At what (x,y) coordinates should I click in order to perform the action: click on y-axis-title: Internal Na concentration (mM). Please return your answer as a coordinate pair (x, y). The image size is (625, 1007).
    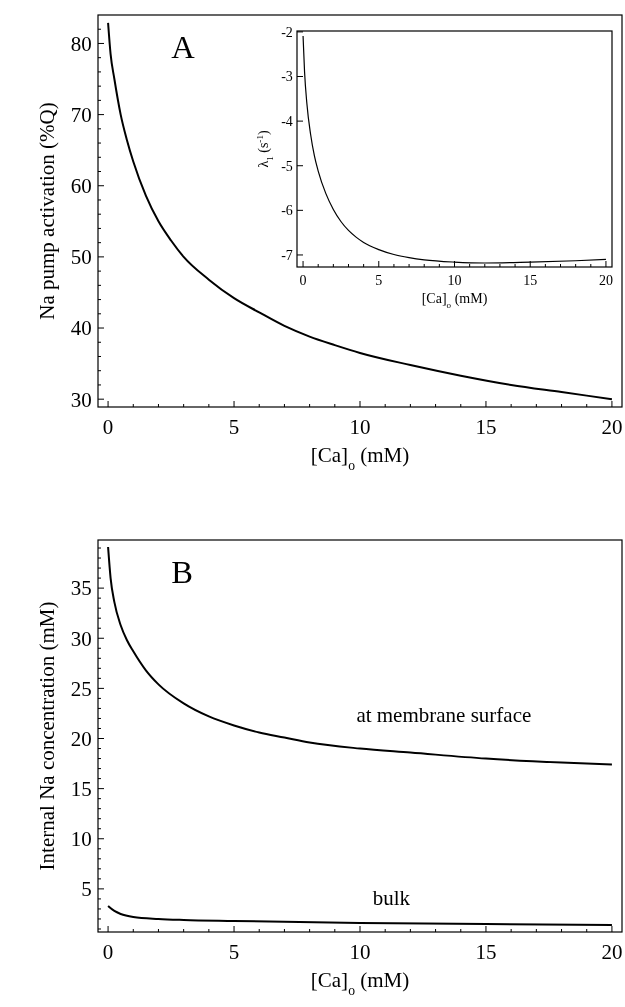
    Looking at the image, I should click on (46, 736).